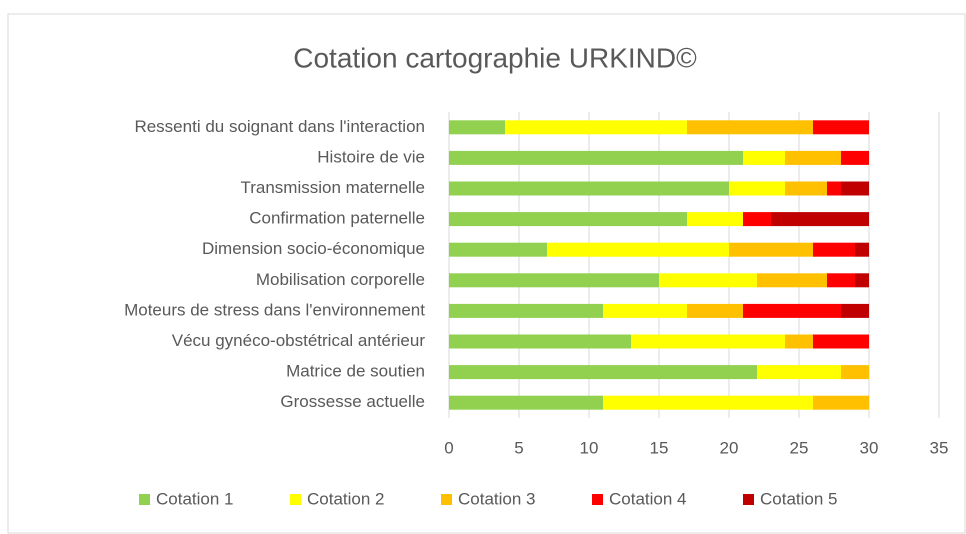 The width and height of the screenshot is (966, 534). Describe the element at coordinates (589, 447) in the screenshot. I see `x-tick-label: 10` at that location.